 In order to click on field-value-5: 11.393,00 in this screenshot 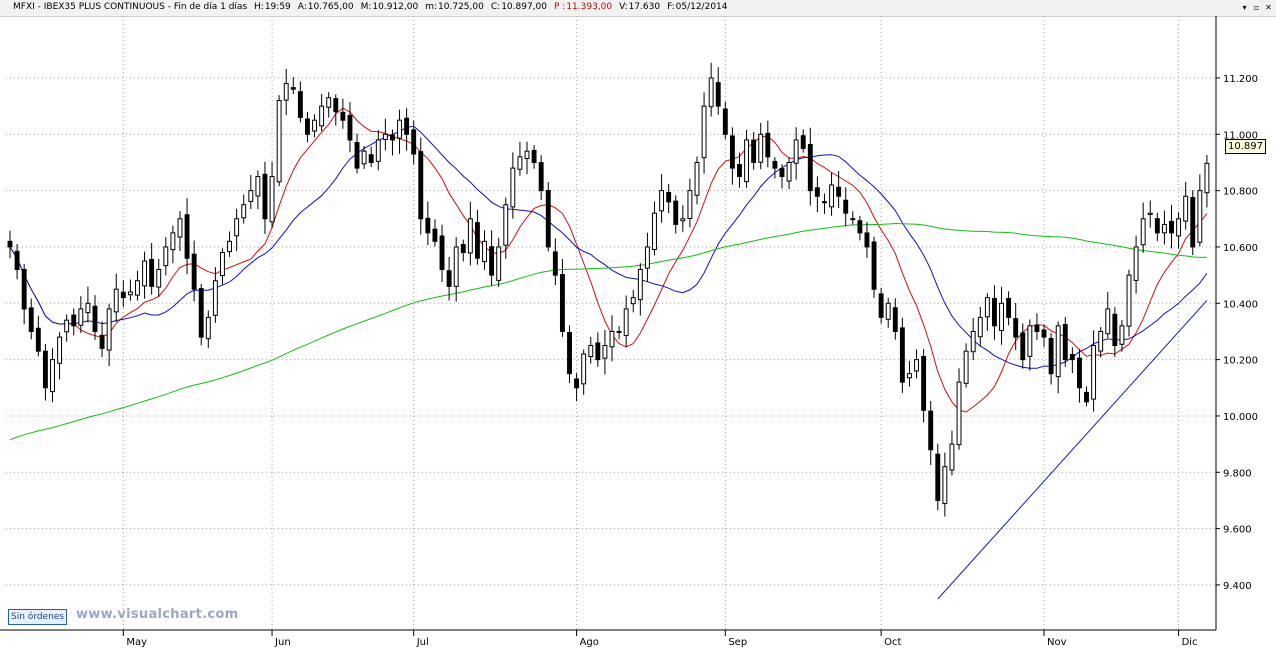, I will do `click(589, 7)`.